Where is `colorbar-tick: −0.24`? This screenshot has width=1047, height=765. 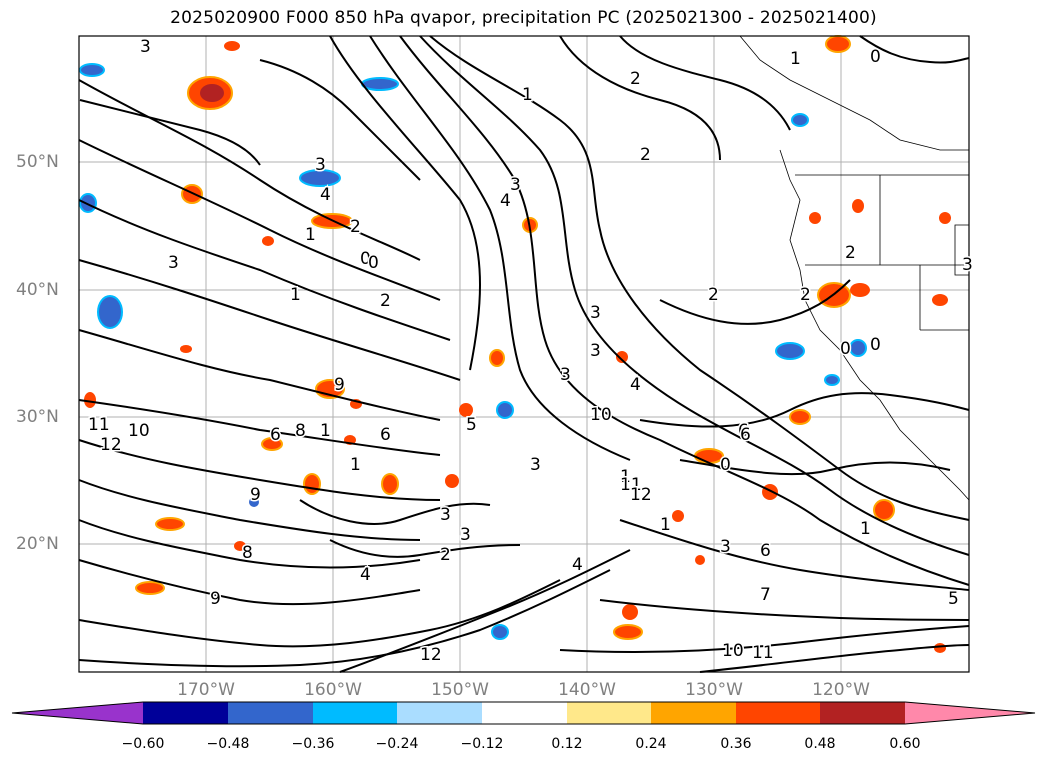 colorbar-tick: −0.24 is located at coordinates (397, 744).